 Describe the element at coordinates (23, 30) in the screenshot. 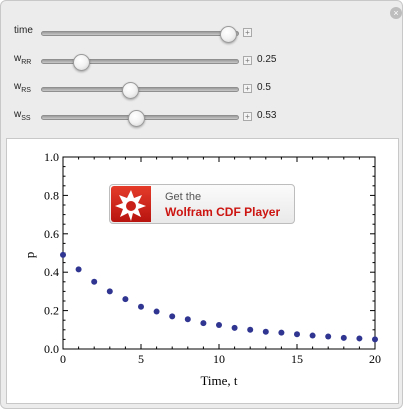

I see `slider-label-time: time` at that location.